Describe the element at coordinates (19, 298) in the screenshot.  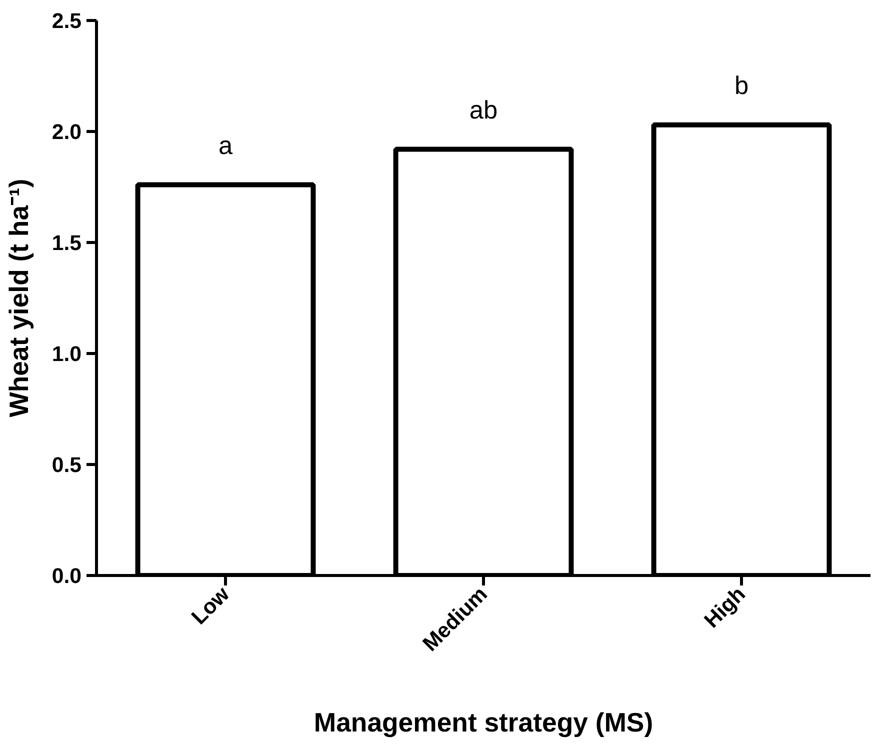
I see `y-axis-title: Wheat yield (t ha⁻¹)` at that location.